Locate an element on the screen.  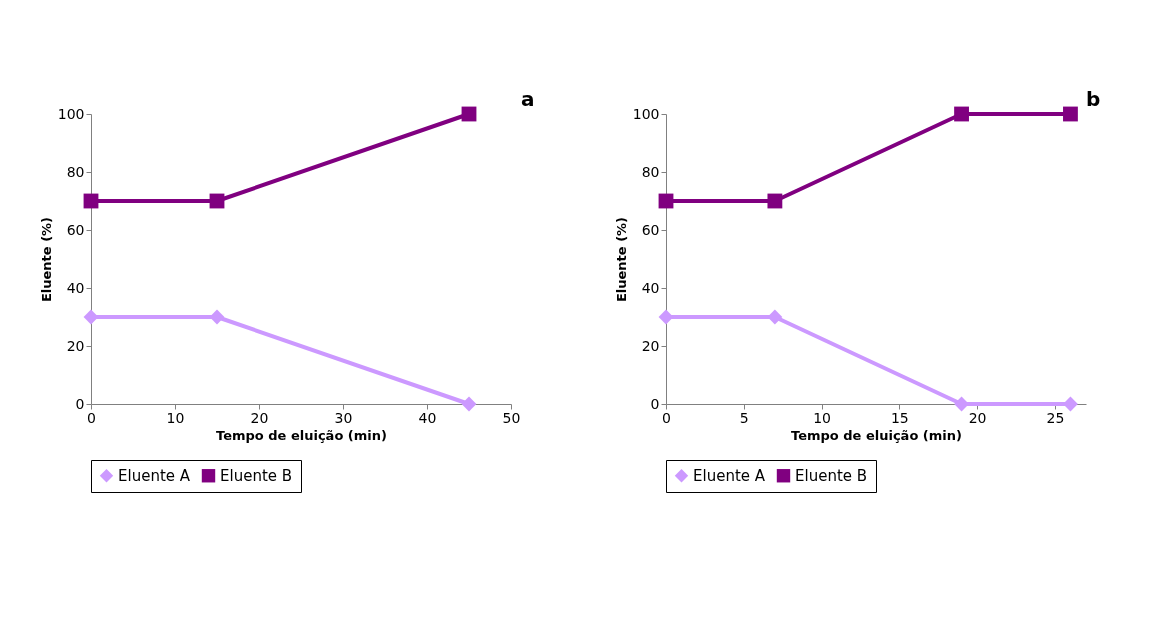
text: b is located at coordinates (1093, 99).